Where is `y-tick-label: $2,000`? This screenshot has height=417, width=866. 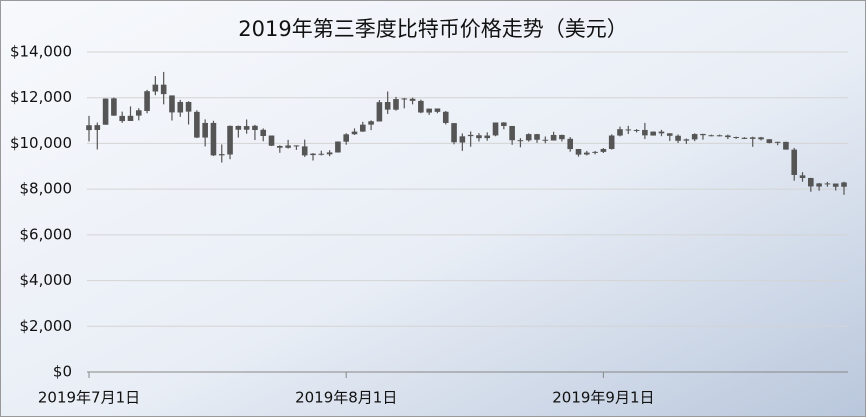 y-tick-label: $2,000 is located at coordinates (46, 326).